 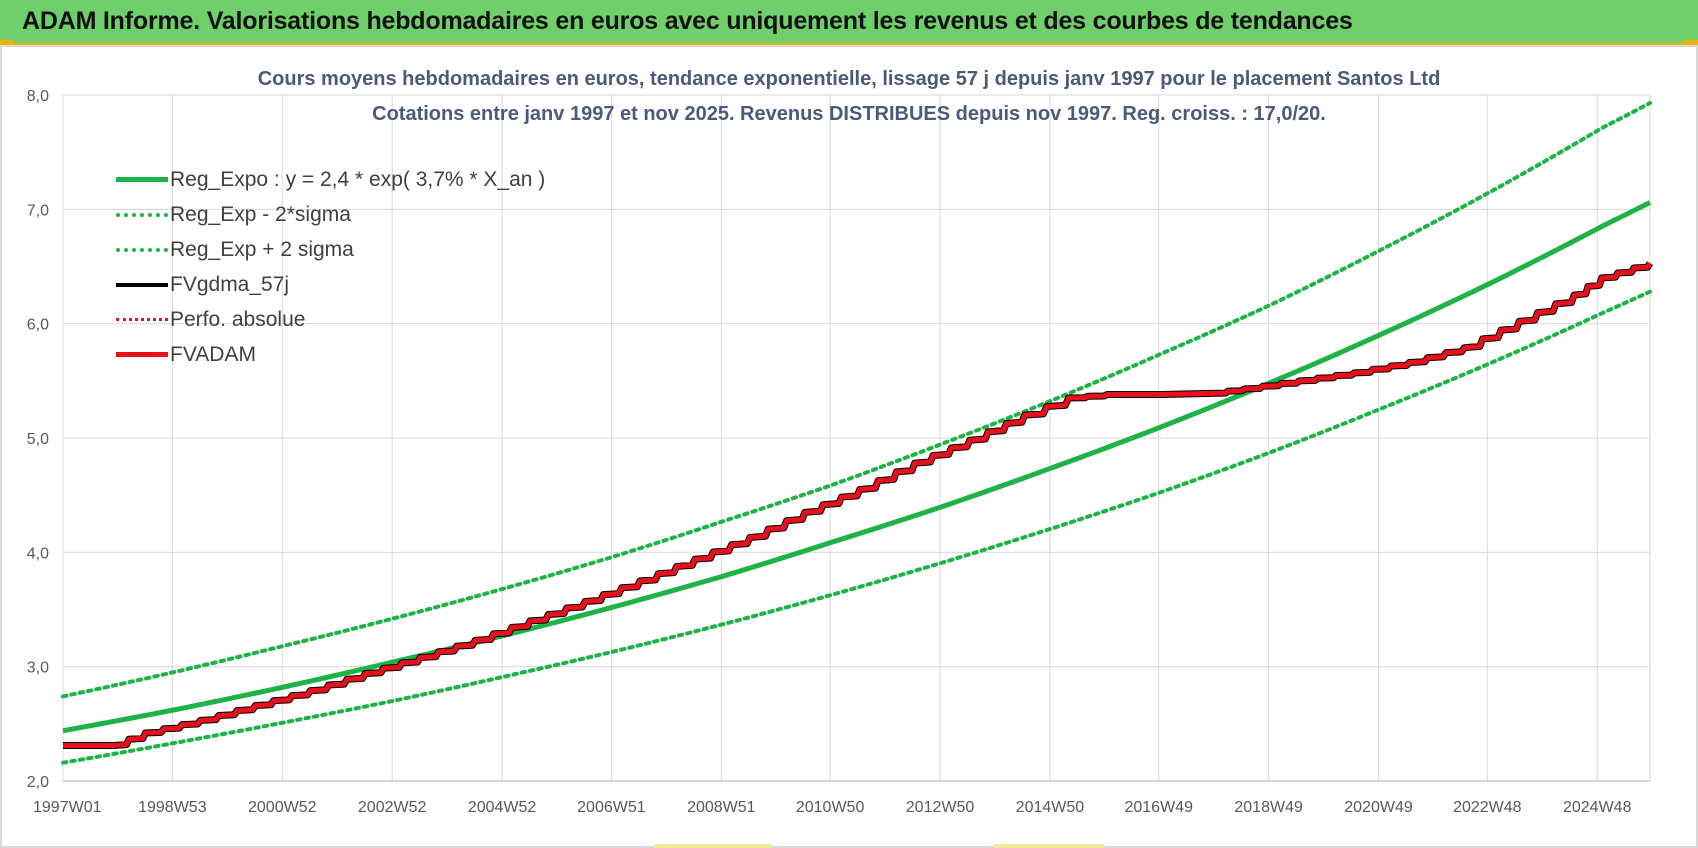 I want to click on bottom-marker-right, so click(x=1049, y=846).